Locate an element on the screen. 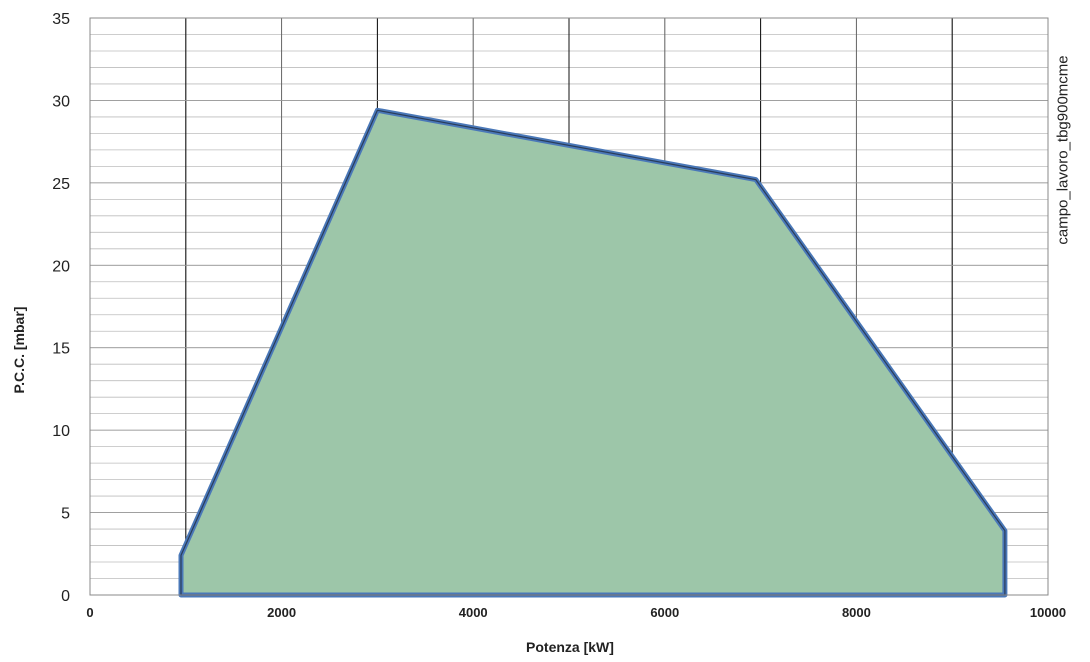  chart-annotation: campo_lavoro_tbg900mcme is located at coordinates (1063, 150).